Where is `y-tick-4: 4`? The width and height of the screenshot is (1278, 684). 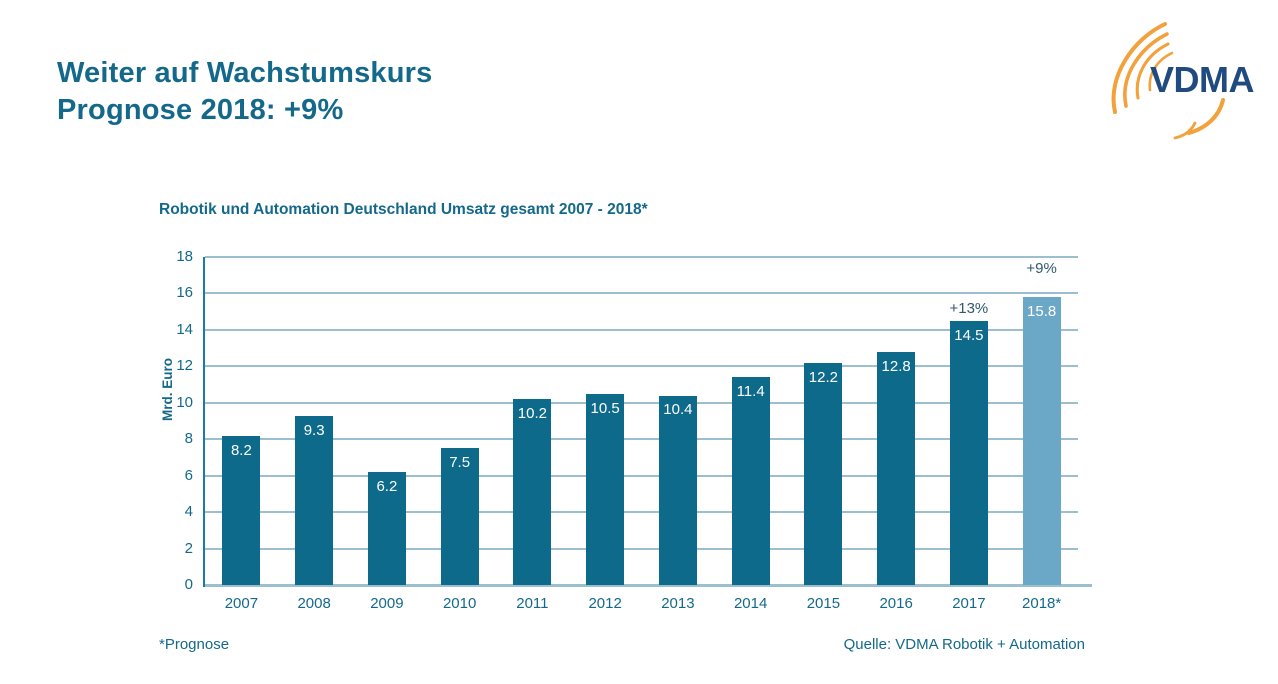 y-tick-4: 4 is located at coordinates (188, 512).